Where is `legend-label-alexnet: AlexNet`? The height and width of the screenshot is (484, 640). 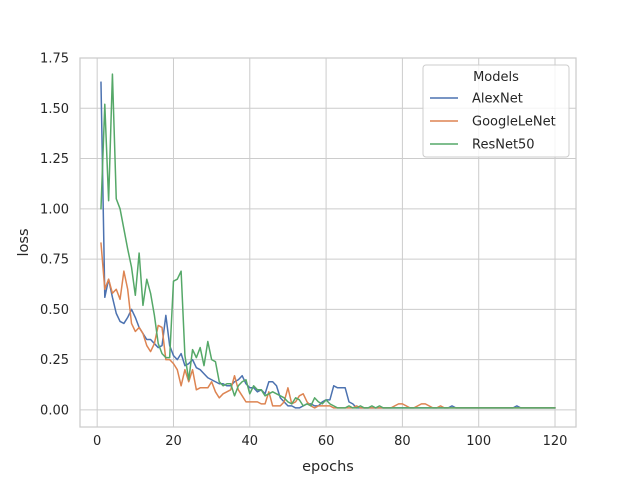 legend-label-alexnet: AlexNet is located at coordinates (497, 99).